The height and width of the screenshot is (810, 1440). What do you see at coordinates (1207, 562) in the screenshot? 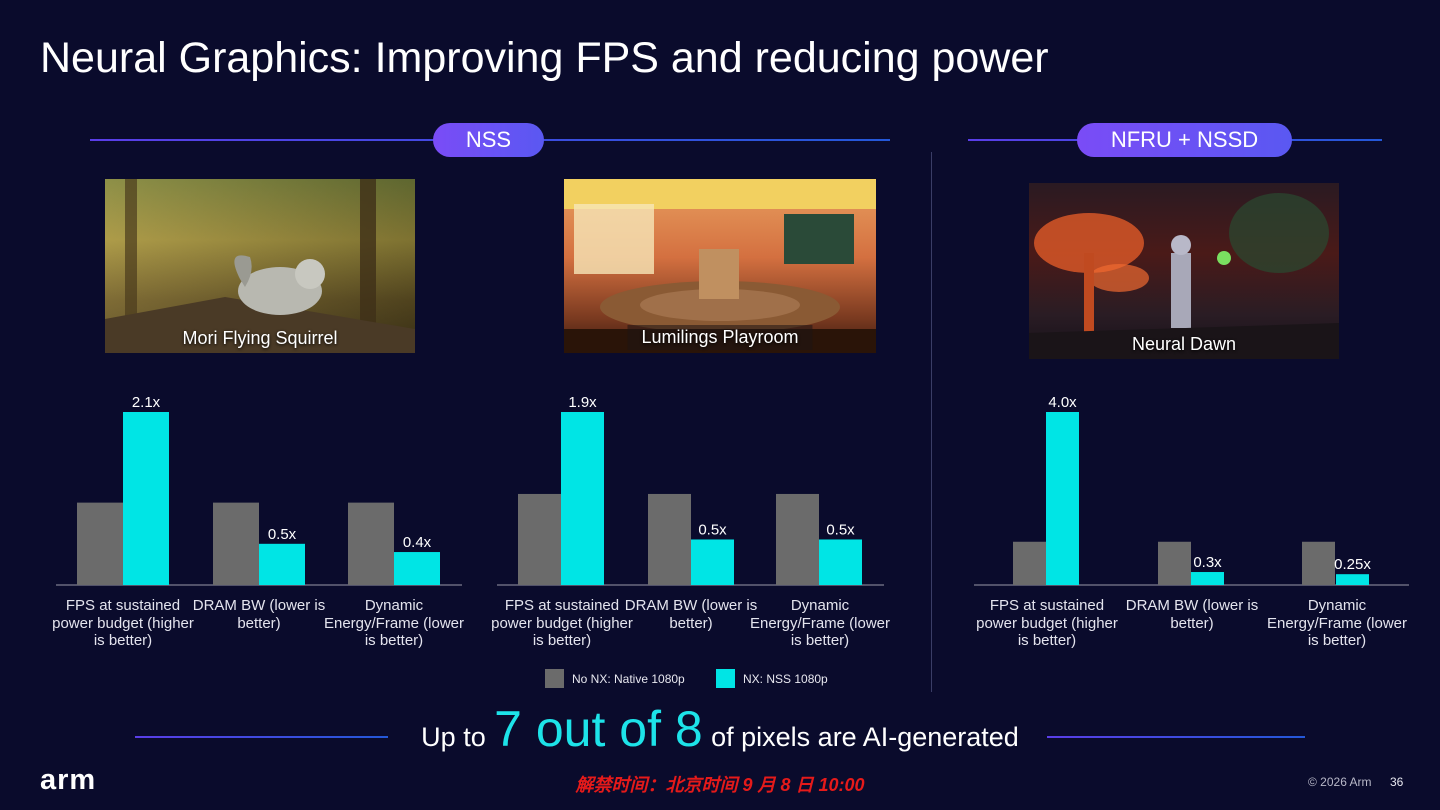
I see `data-label: 0.3x` at bounding box center [1207, 562].